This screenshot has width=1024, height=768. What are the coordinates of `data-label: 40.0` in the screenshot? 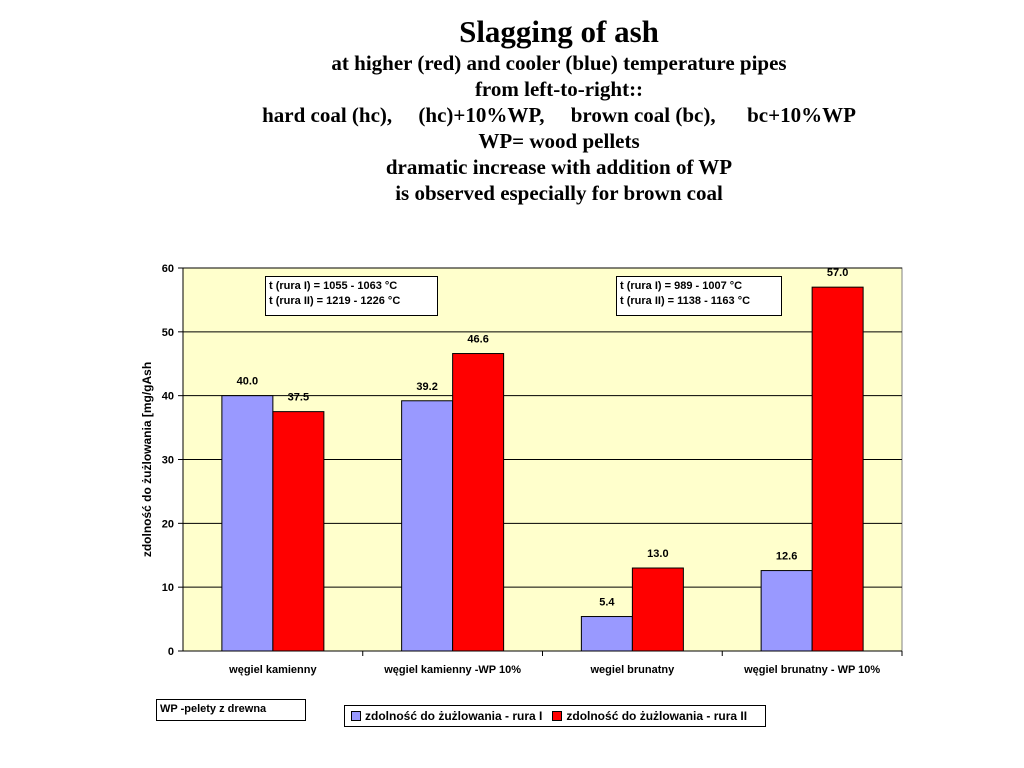 It's located at (247, 382).